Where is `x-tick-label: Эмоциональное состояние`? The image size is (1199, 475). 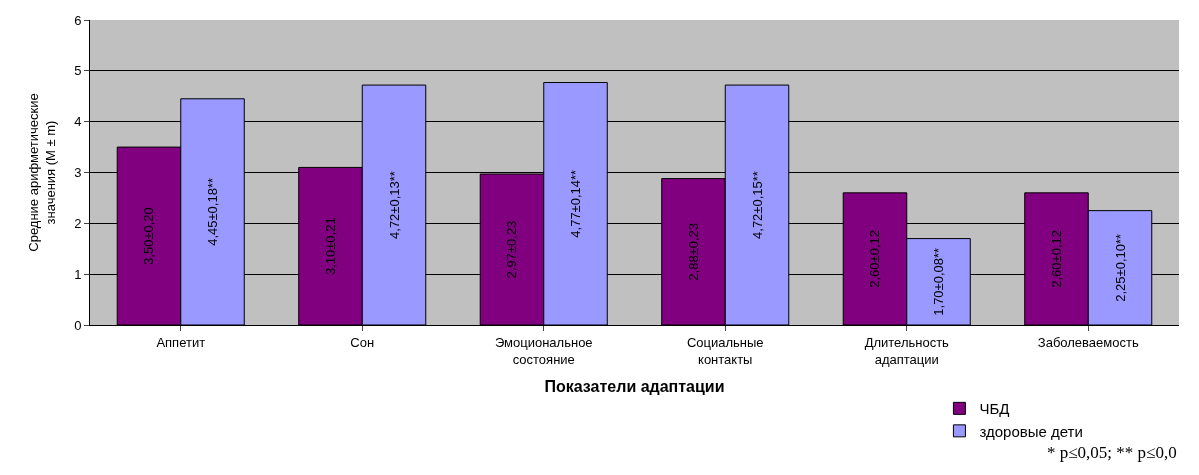 x-tick-label: Эмоциональное состояние is located at coordinates (543, 350).